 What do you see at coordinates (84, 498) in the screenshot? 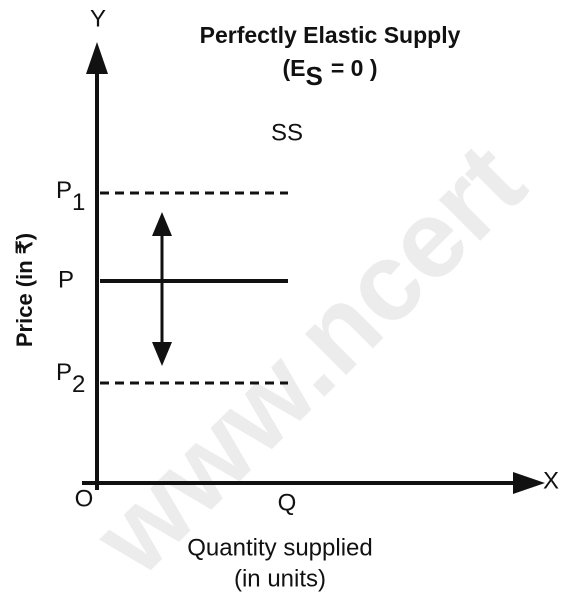
I see `origin-label: O` at bounding box center [84, 498].